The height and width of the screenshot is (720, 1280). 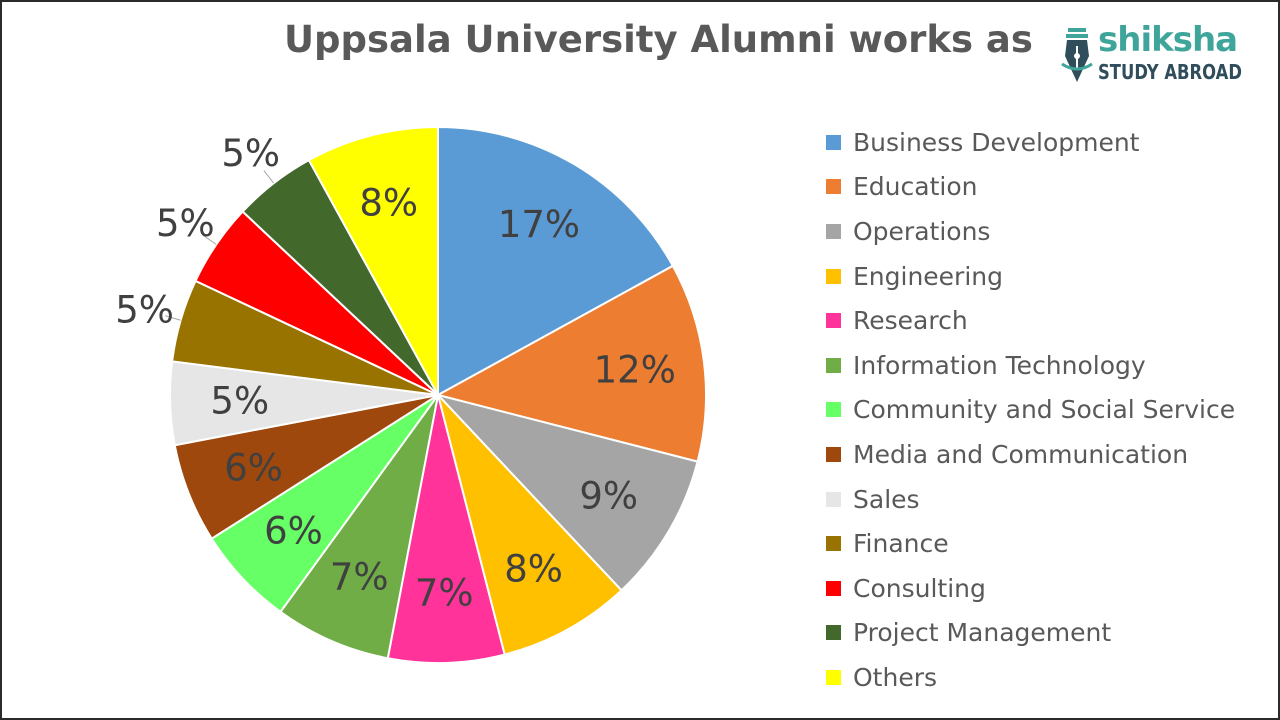 What do you see at coordinates (919, 588) in the screenshot?
I see `legend-label: Consulting` at bounding box center [919, 588].